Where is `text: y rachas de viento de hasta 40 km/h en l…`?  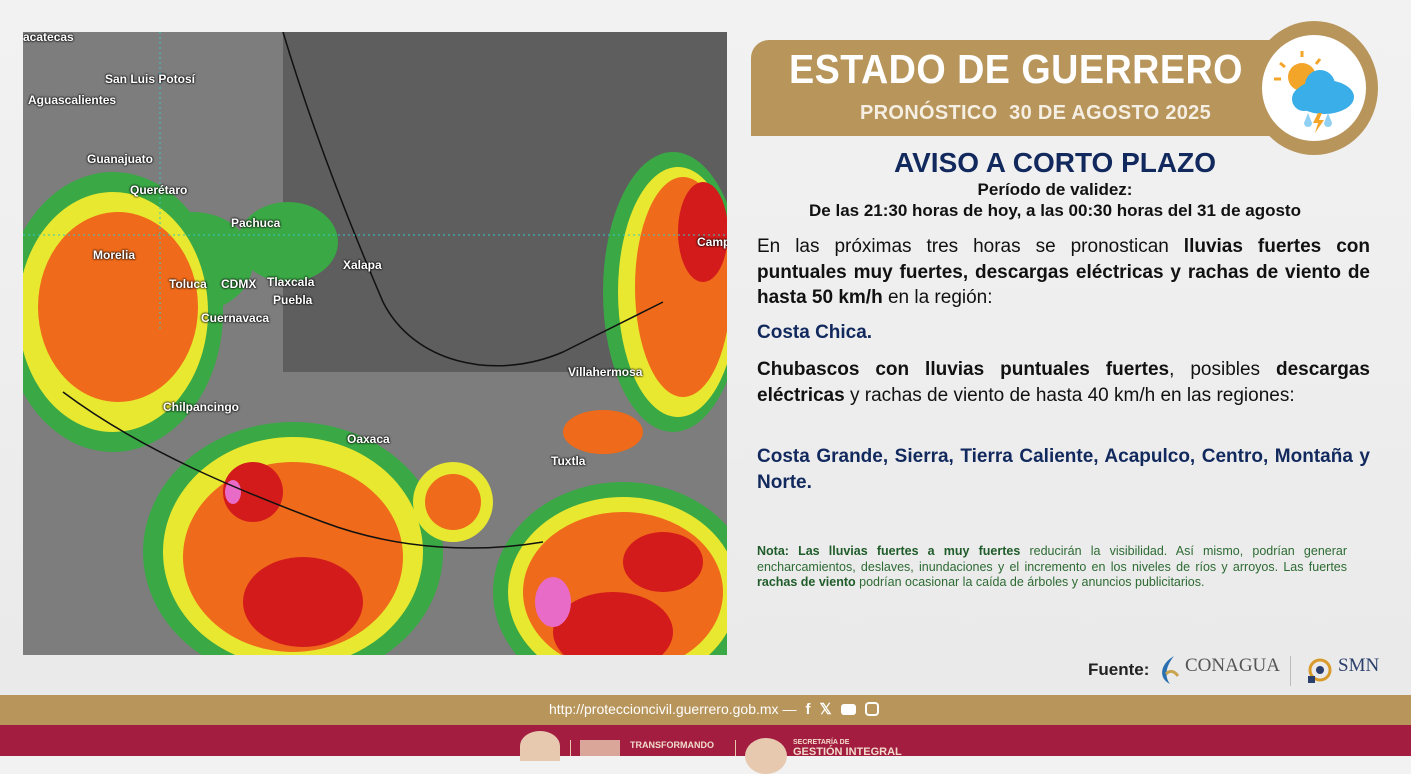
text: y rachas de viento de hasta 40 km/h en l… is located at coordinates (1069, 395).